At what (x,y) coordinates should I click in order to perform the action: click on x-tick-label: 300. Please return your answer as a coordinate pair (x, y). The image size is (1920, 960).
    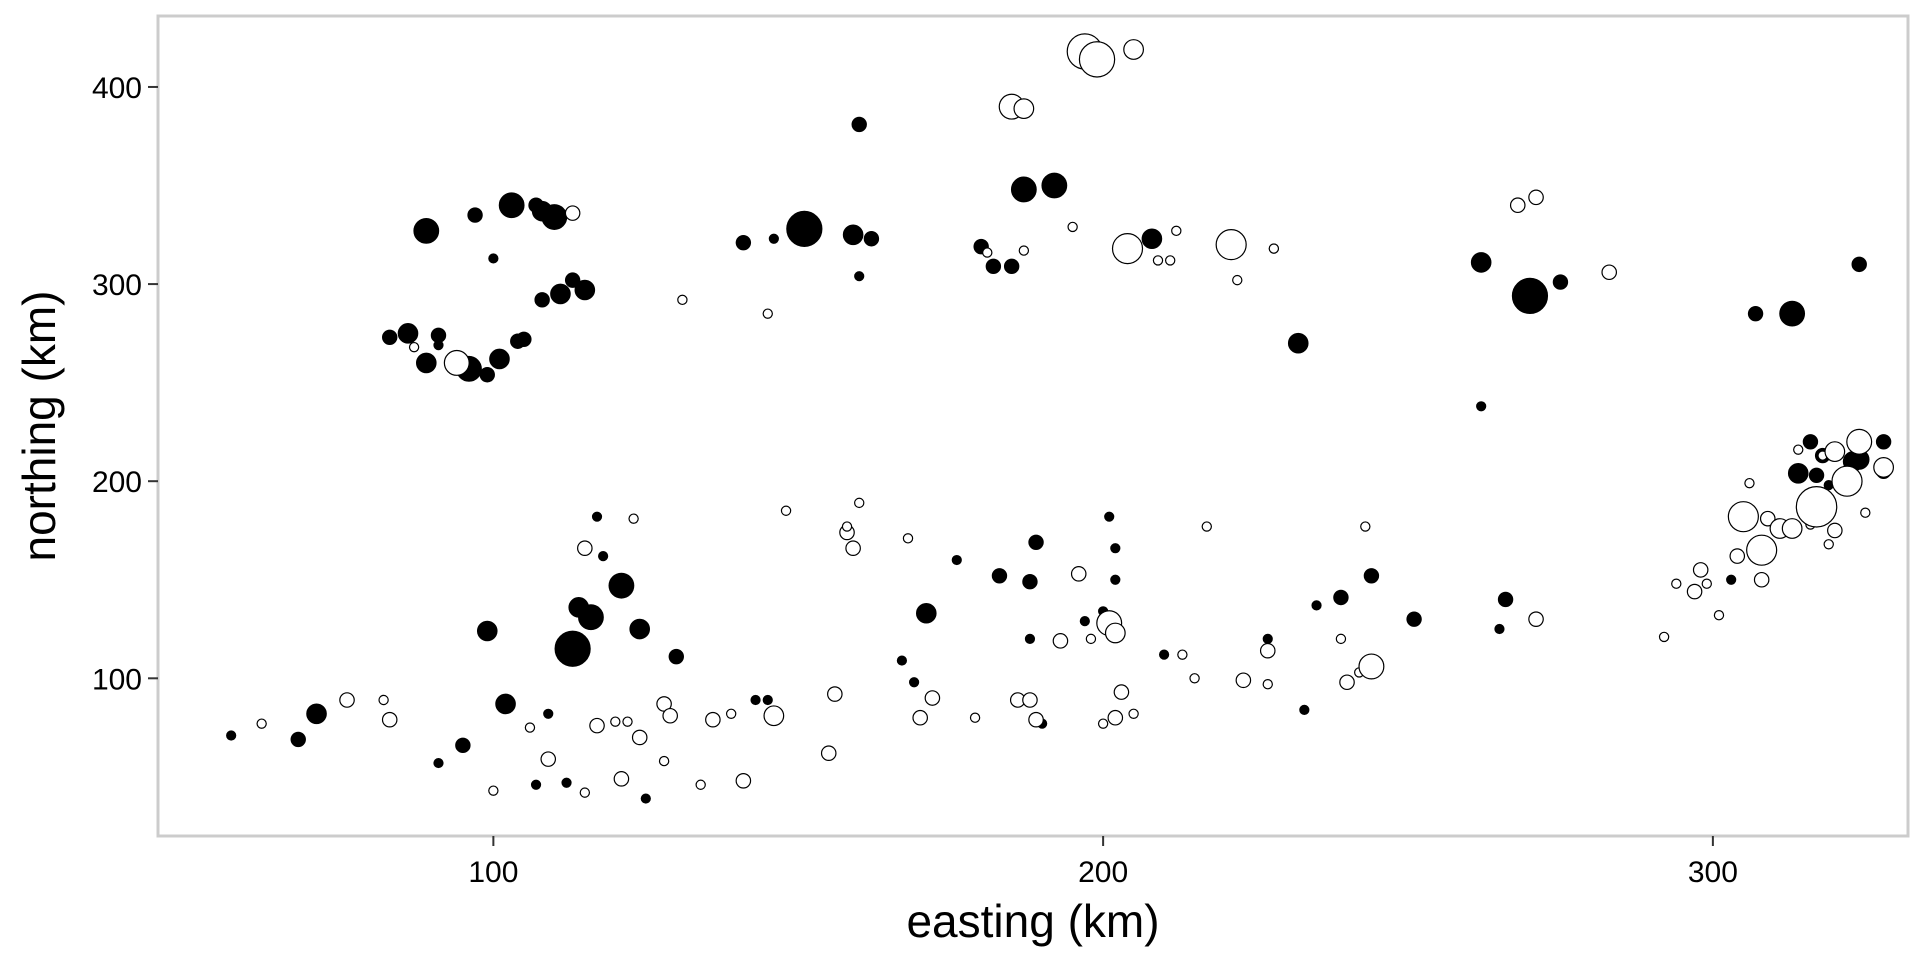
    Looking at the image, I should click on (1713, 872).